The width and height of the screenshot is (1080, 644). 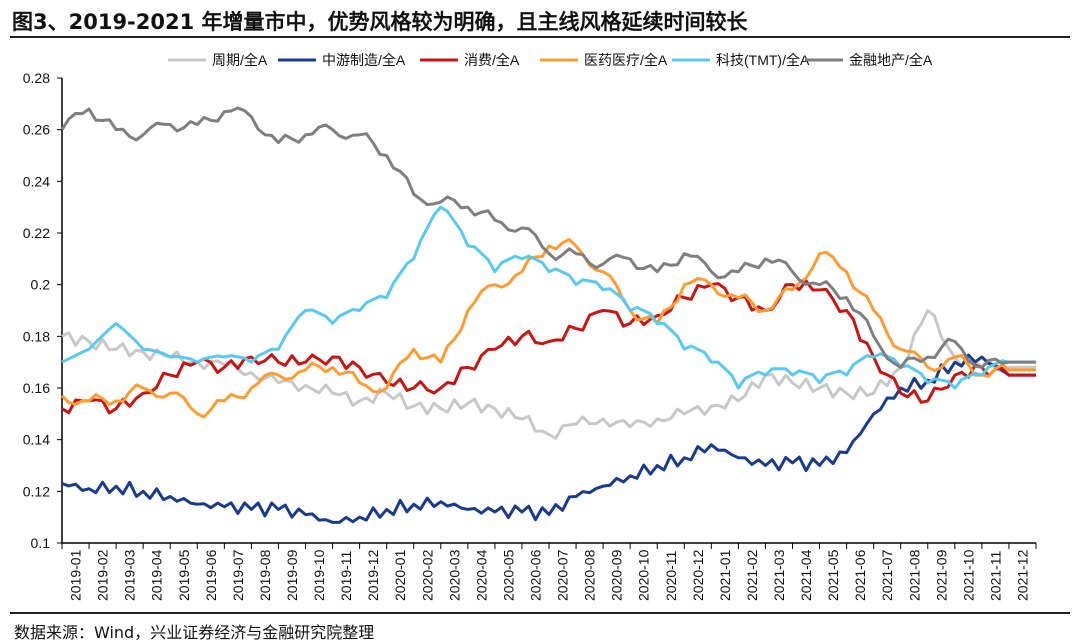 I want to click on x-tick-label: 2021-07, so click(x=887, y=575).